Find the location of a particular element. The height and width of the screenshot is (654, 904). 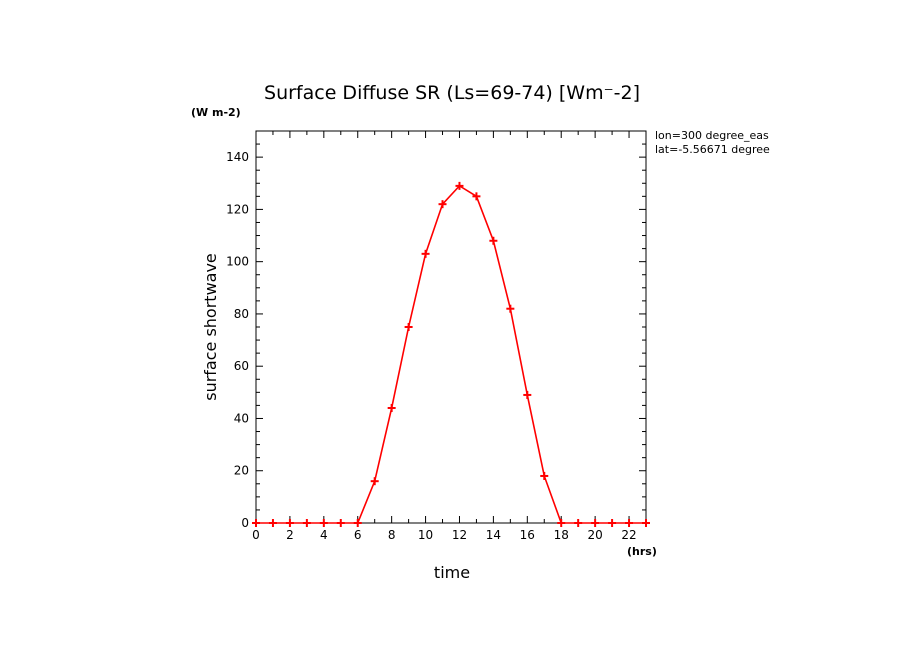

x-tick-label: 12 is located at coordinates (459, 535).